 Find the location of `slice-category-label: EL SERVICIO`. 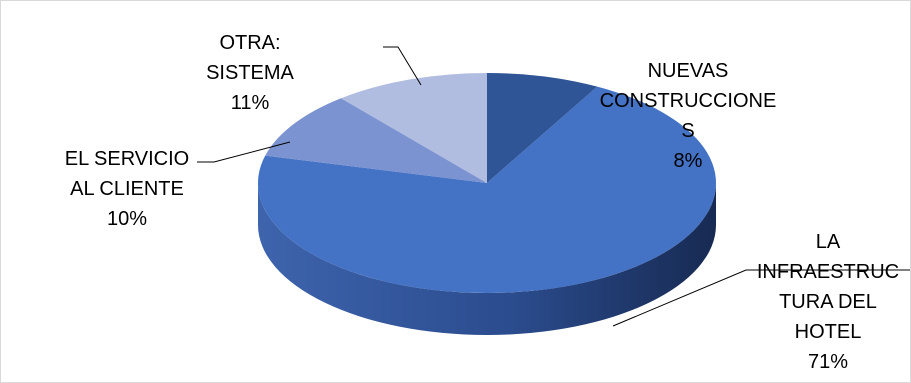

slice-category-label: EL SERVICIO is located at coordinates (127, 159).